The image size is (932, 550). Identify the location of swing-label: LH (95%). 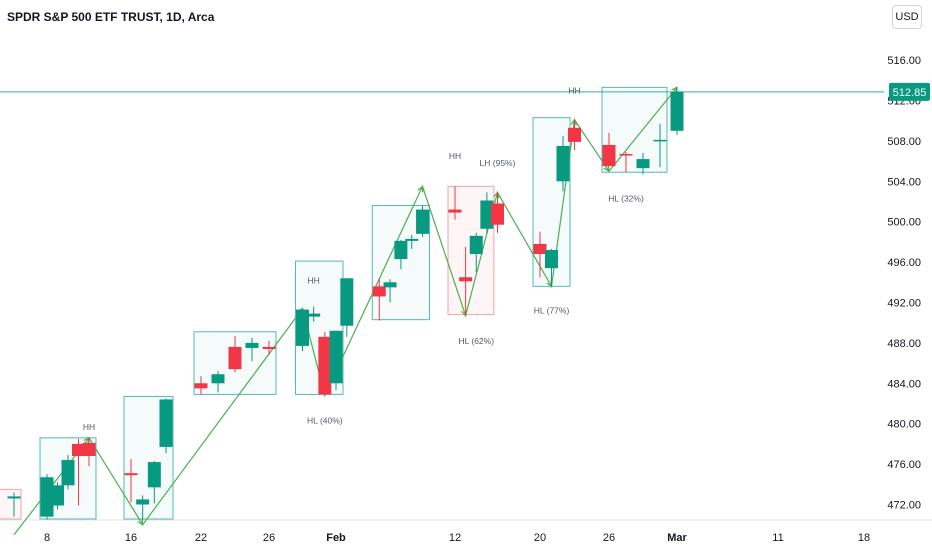
(498, 163).